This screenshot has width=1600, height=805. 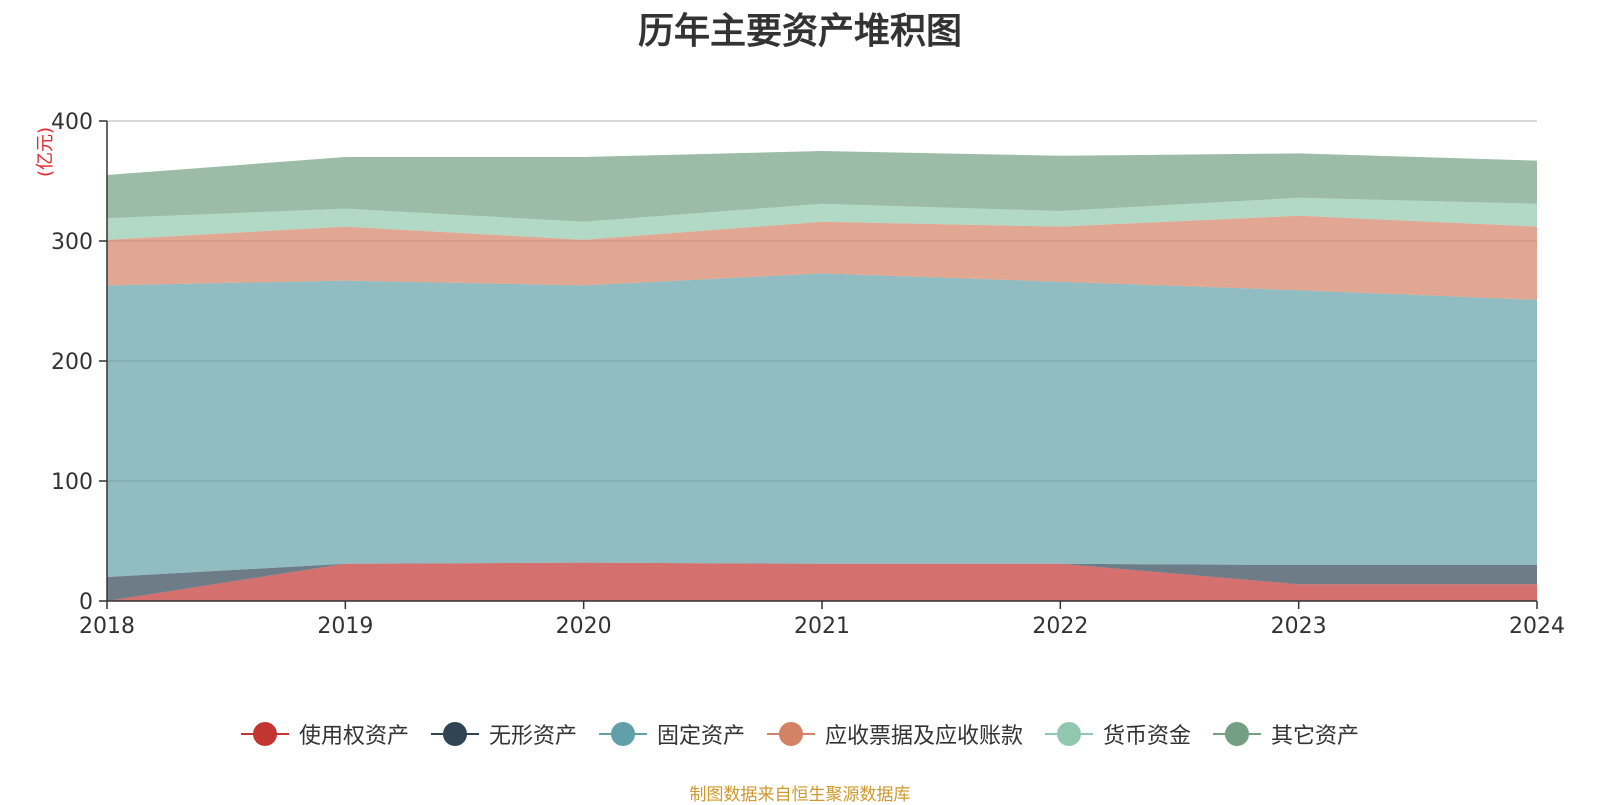 I want to click on legend-item: 使用权资产, so click(x=324, y=734).